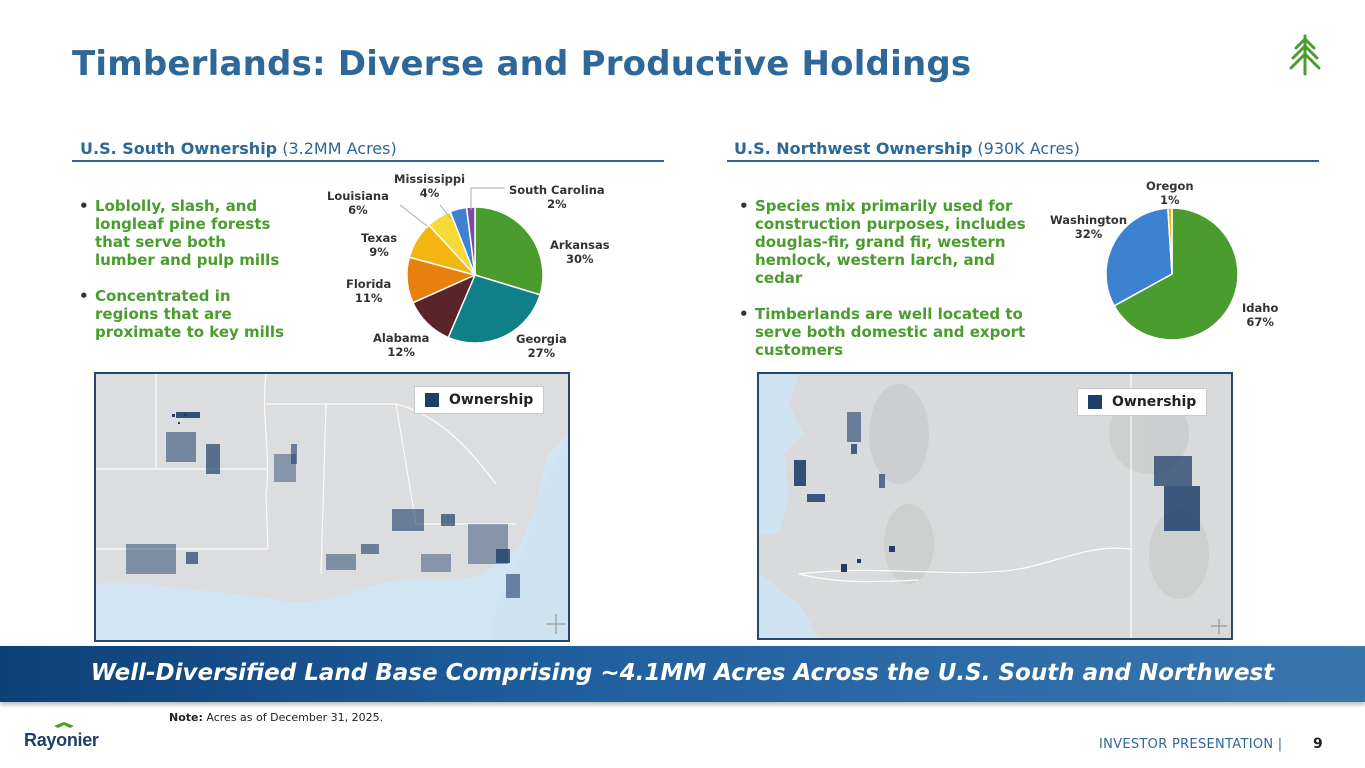  Describe the element at coordinates (853, 148) in the screenshot. I see `northwest-heading-bold: U.S. Northwest Ownership` at that location.